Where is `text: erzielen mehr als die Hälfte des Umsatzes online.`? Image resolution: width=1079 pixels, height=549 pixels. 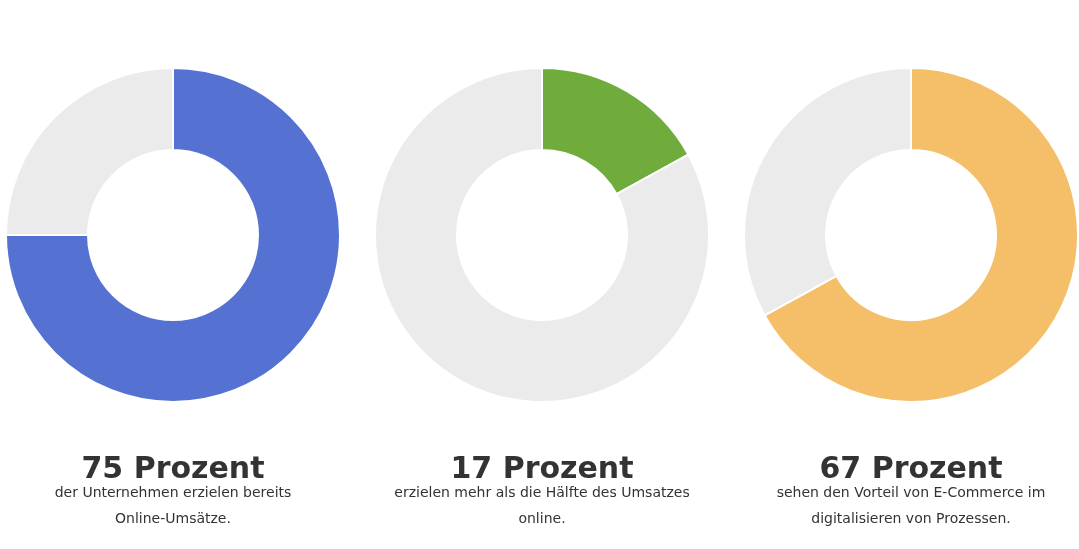 text: erzielen mehr als die Hälfte des Umsatzes online. is located at coordinates (542, 505).